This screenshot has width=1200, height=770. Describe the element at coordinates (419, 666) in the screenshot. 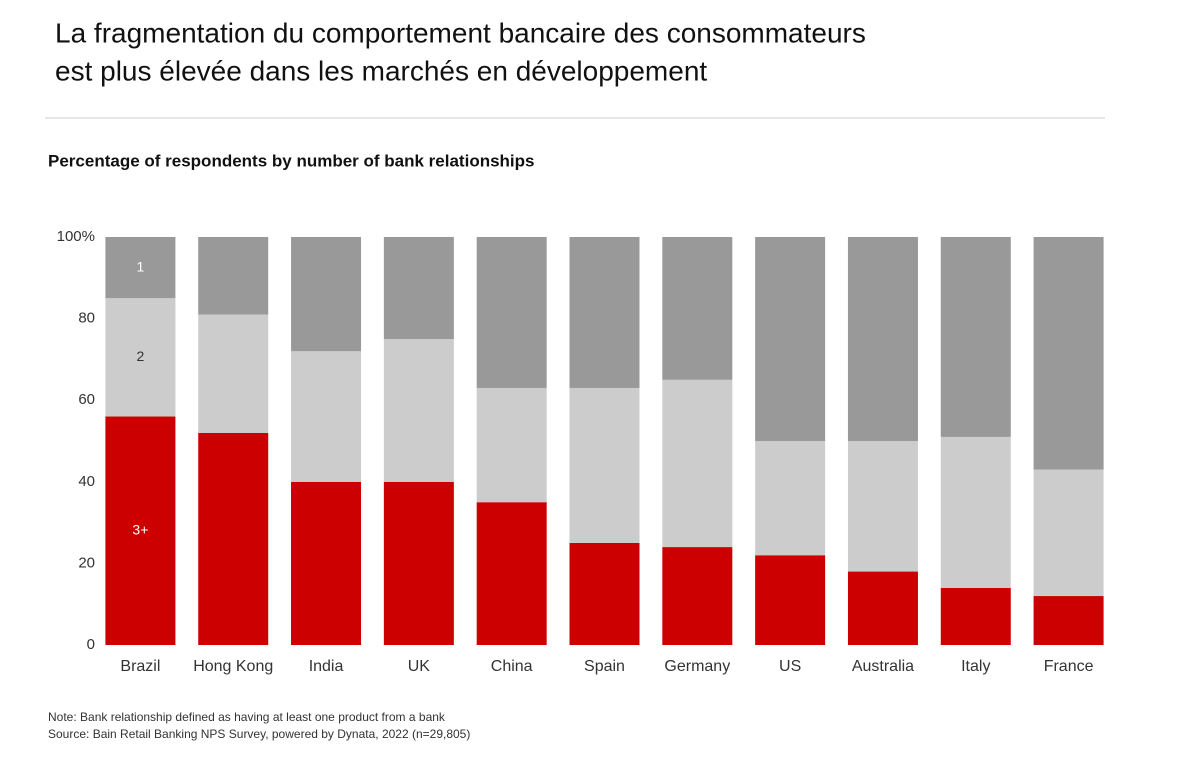

I see `x-tick-label: UK` at that location.